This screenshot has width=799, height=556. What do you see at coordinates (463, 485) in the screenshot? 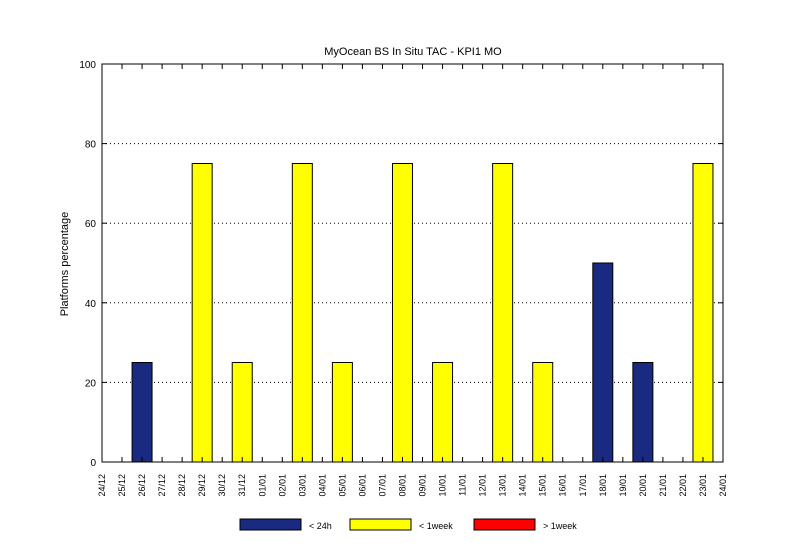
I see `x-tick-label: 11/01` at bounding box center [463, 485].